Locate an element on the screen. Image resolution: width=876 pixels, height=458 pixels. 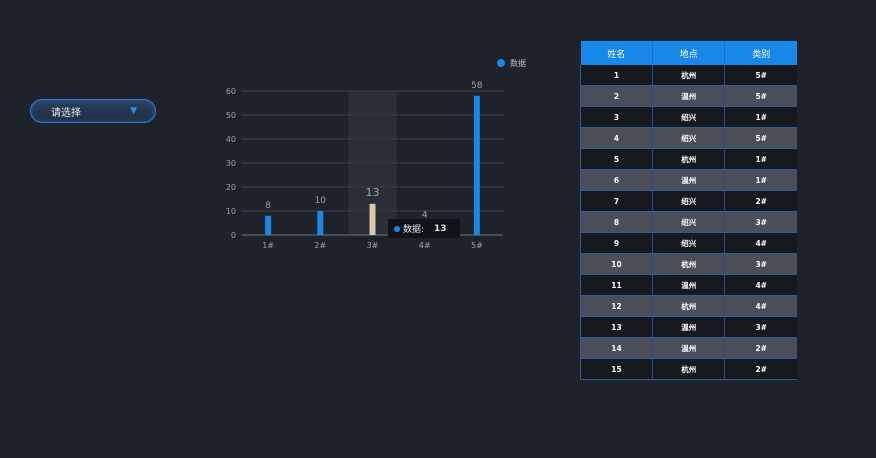
table-row: 1 杭州 5# is located at coordinates (688, 75).